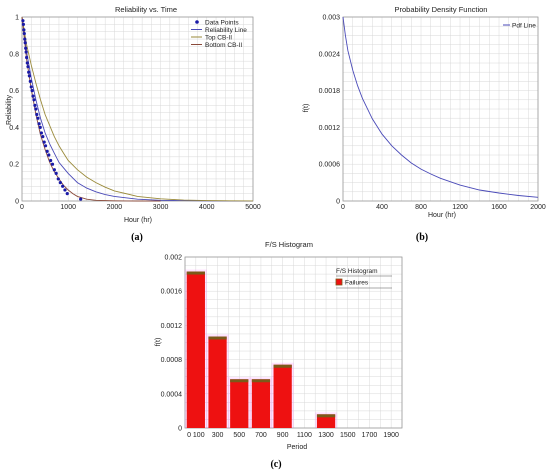 Image resolution: width=550 pixels, height=475 pixels. Describe the element at coordinates (68, 207) in the screenshot. I see `reliability-x-tick-label: 1000` at that location.